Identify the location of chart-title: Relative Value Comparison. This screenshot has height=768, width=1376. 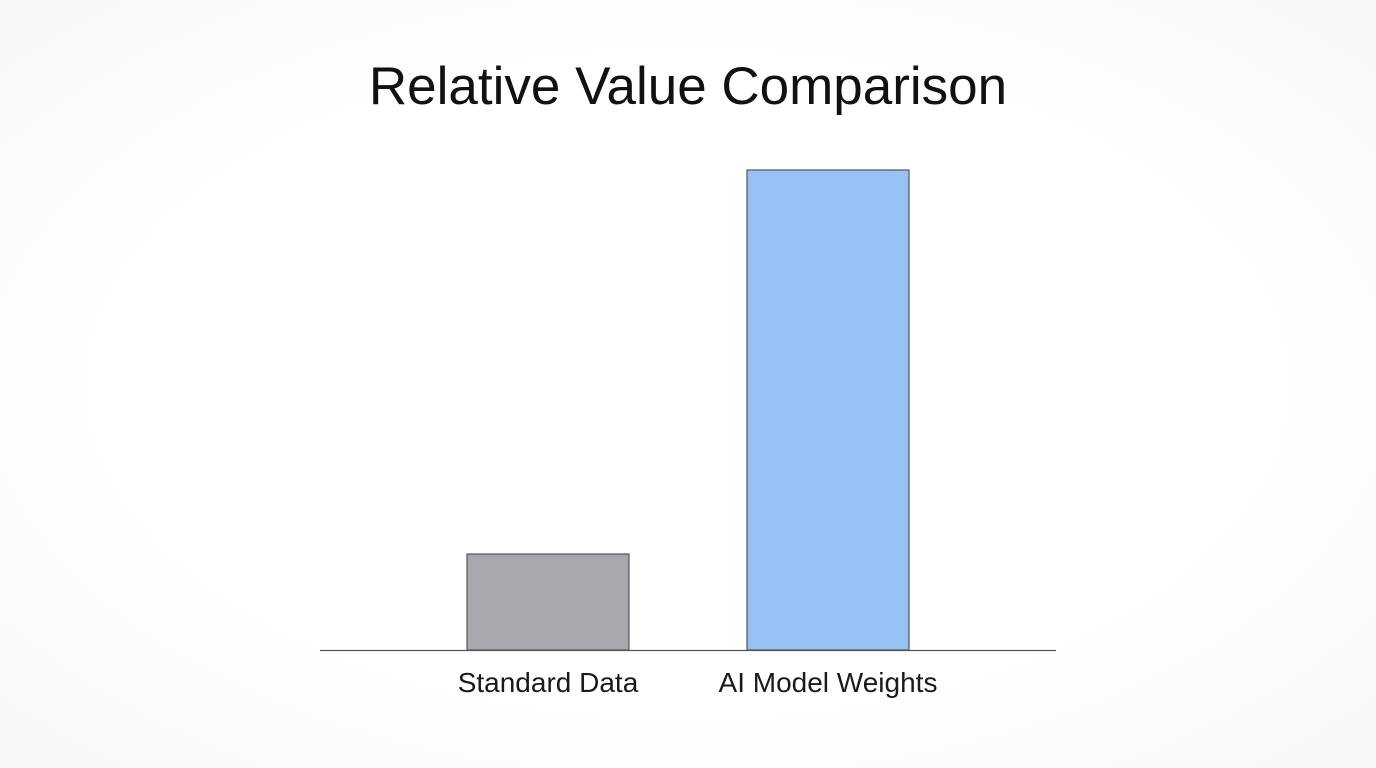
(688, 86).